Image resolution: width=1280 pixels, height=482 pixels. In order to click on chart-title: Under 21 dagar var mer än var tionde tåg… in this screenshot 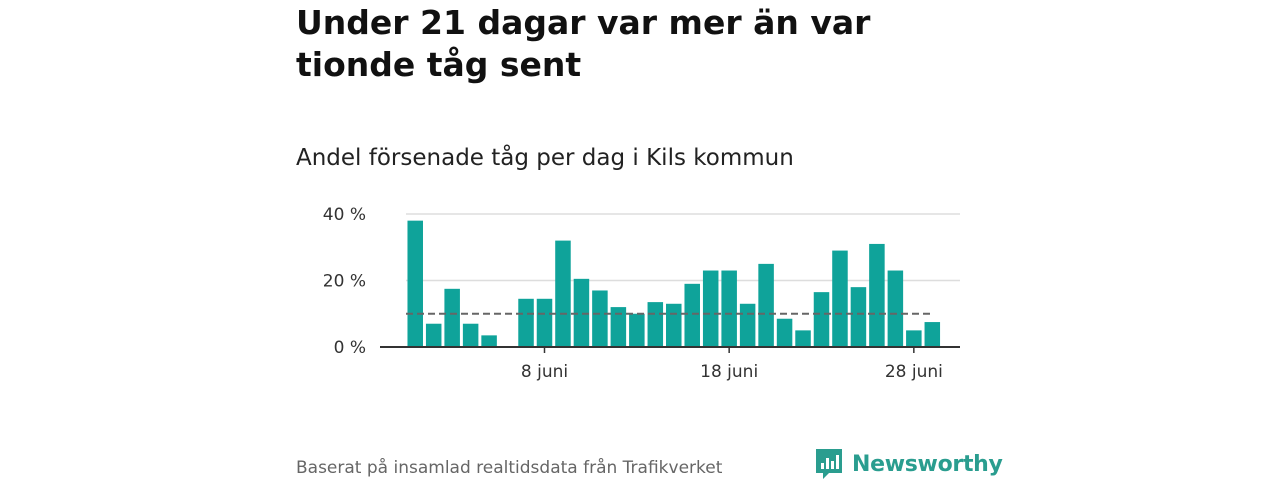, I will do `click(583, 43)`.